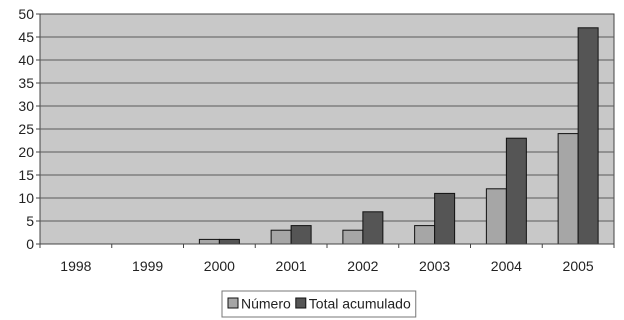 This screenshot has height=320, width=624. I want to click on y-tick-label: 25, so click(26, 129).